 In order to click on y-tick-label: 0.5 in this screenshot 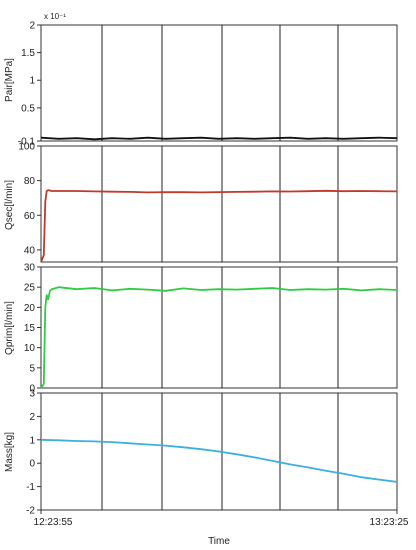, I will do `click(28, 108)`.